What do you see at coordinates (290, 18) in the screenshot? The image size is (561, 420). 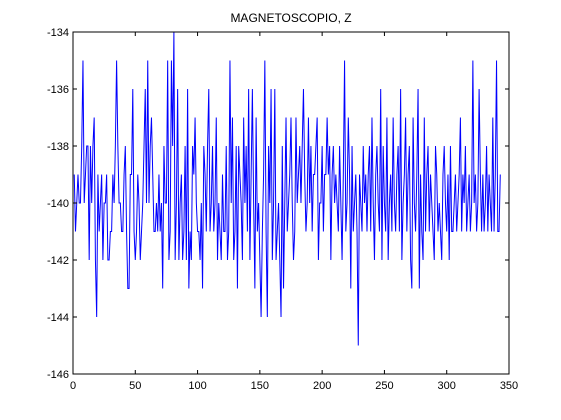 I see `chart-title: MAGNETOSCOPIO, Z` at bounding box center [290, 18].